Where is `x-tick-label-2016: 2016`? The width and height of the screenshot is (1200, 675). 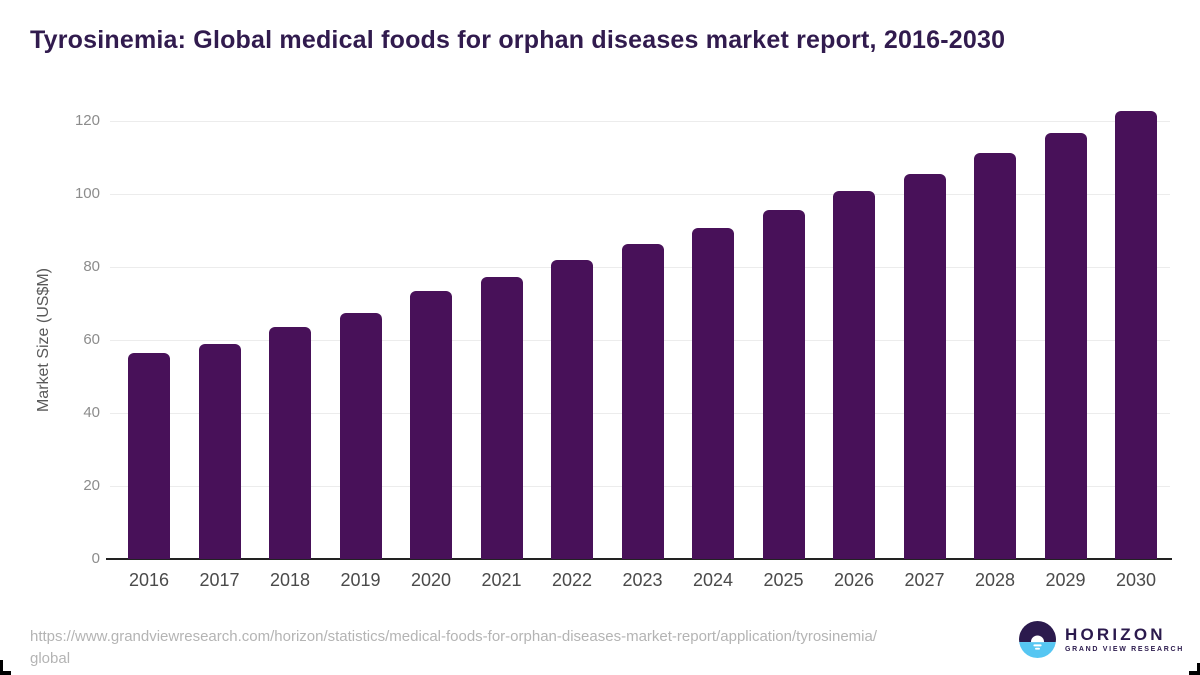
x-tick-label-2016: 2016 is located at coordinates (149, 580).